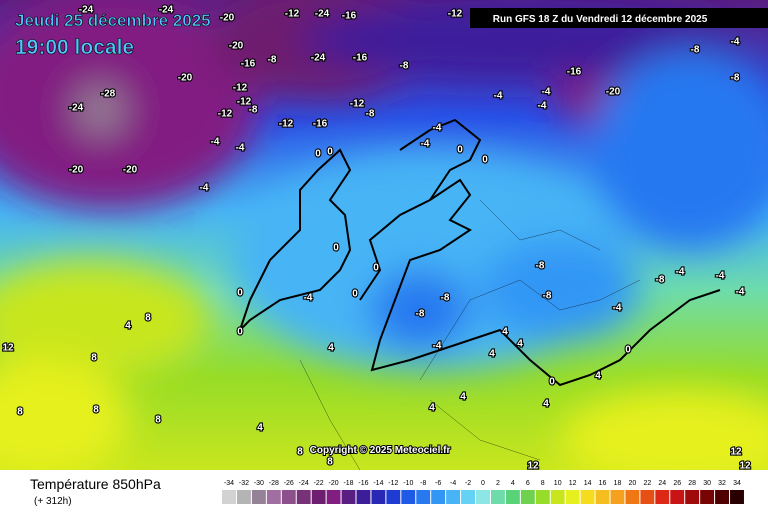  What do you see at coordinates (558, 483) in the screenshot?
I see `legend-label: 10` at bounding box center [558, 483].